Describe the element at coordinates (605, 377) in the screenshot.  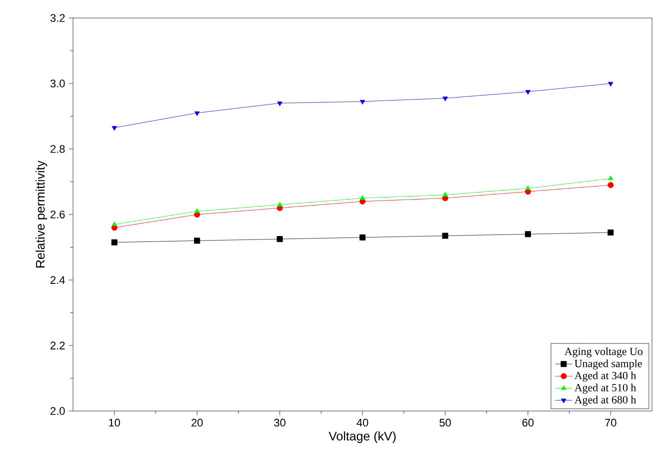
I see `legend-label: Aged at 340 h` at that location.